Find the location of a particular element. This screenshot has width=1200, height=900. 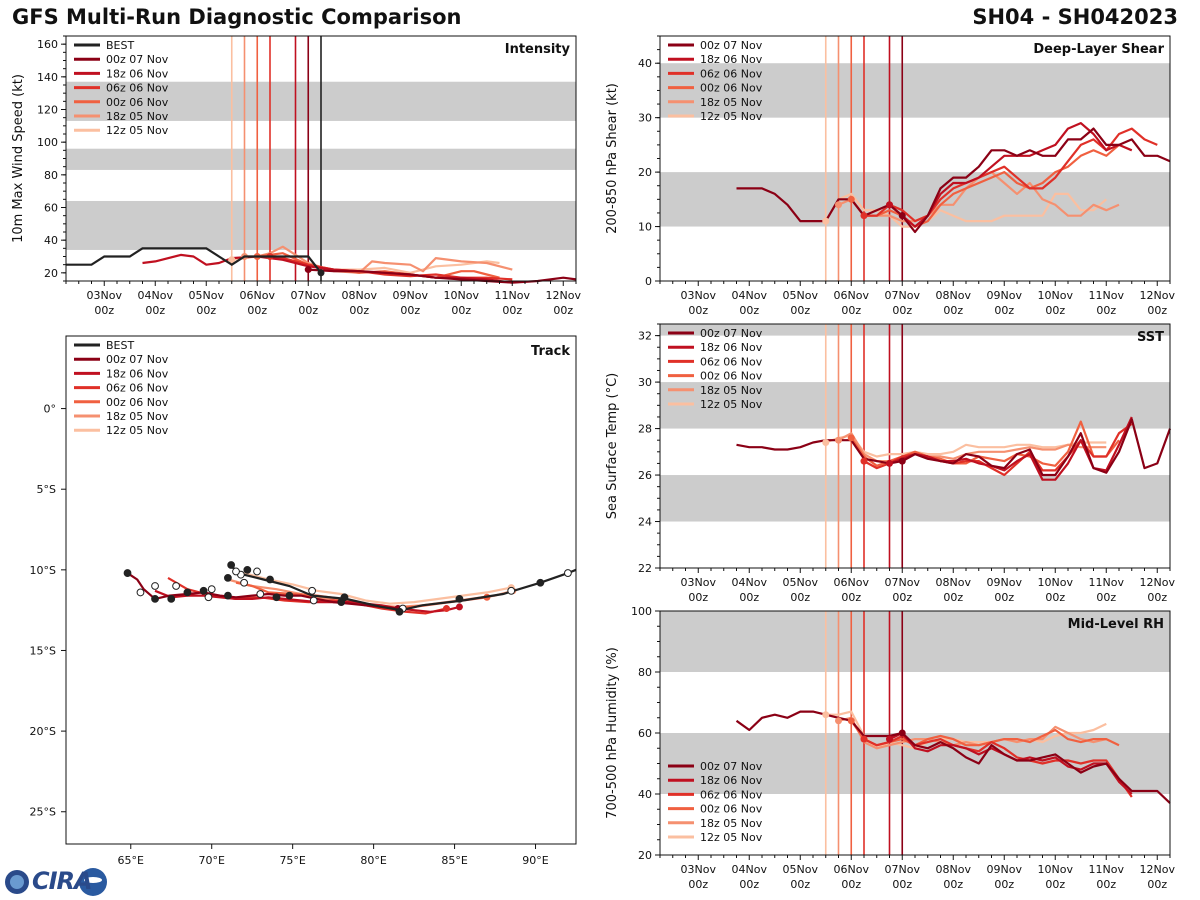

best-track-line is located at coordinates (194, 260).